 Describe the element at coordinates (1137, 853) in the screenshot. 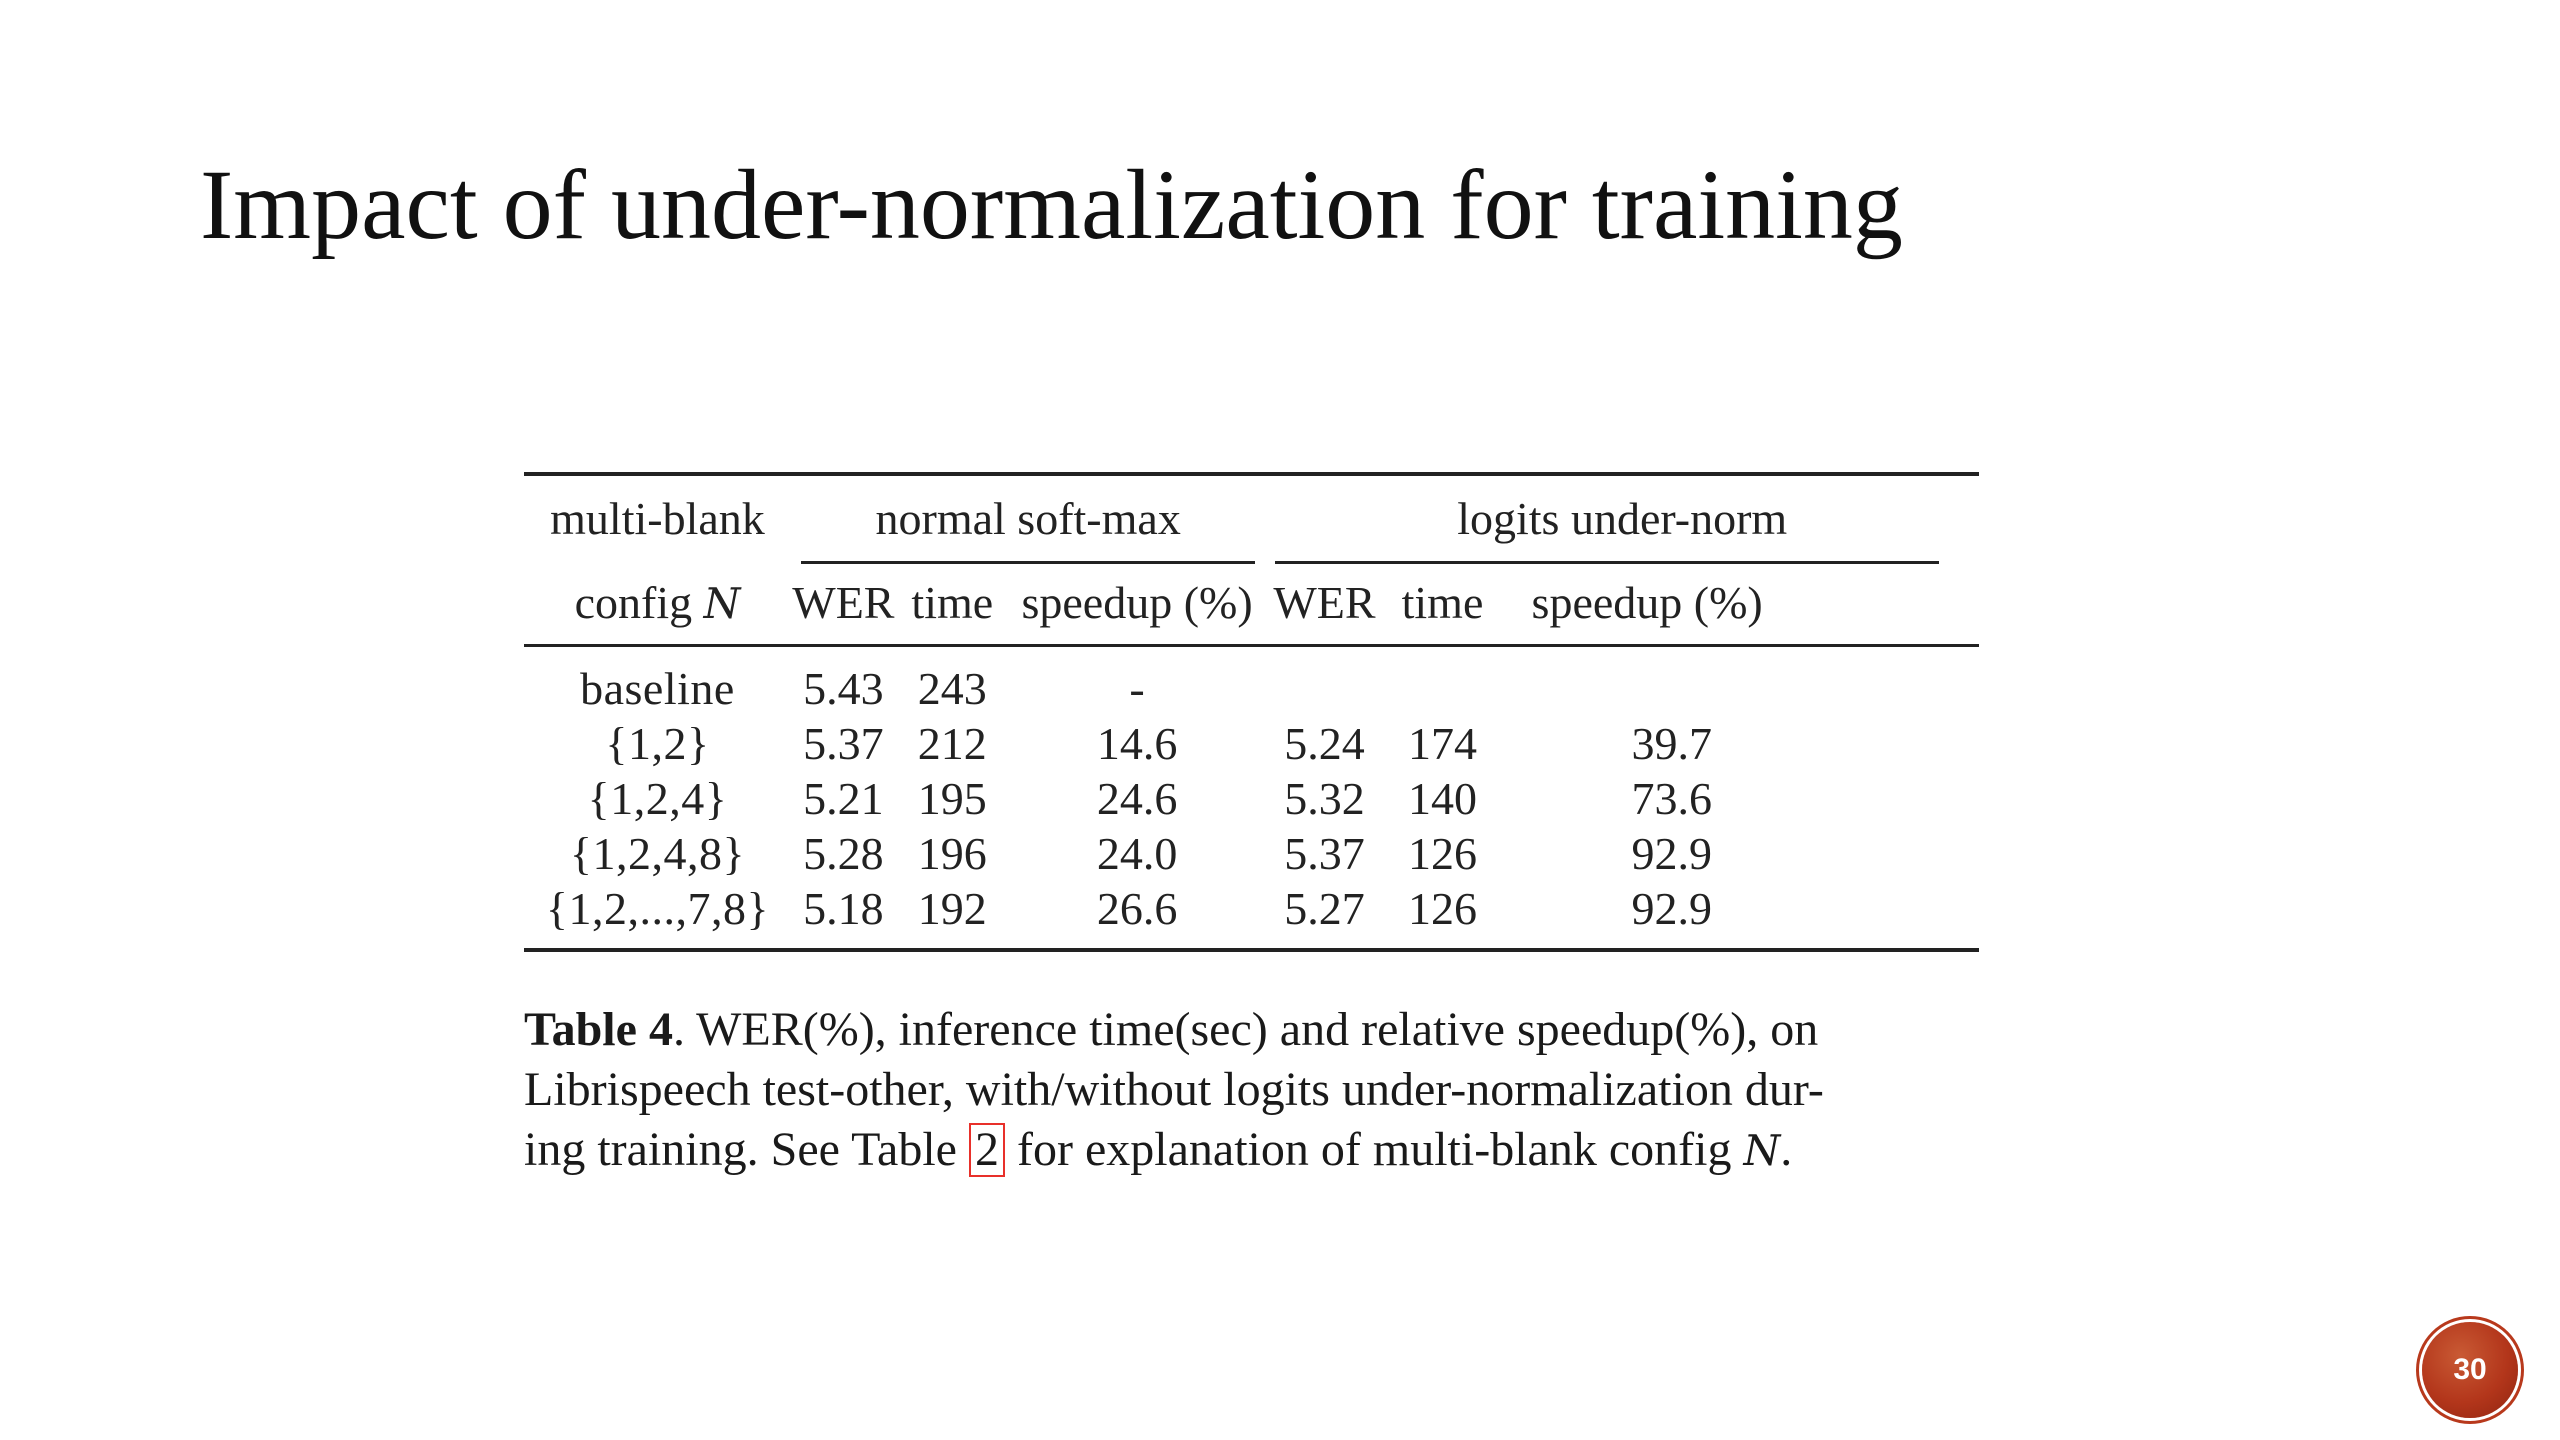

I see `cell-speedup-softmax: 24.0` at that location.